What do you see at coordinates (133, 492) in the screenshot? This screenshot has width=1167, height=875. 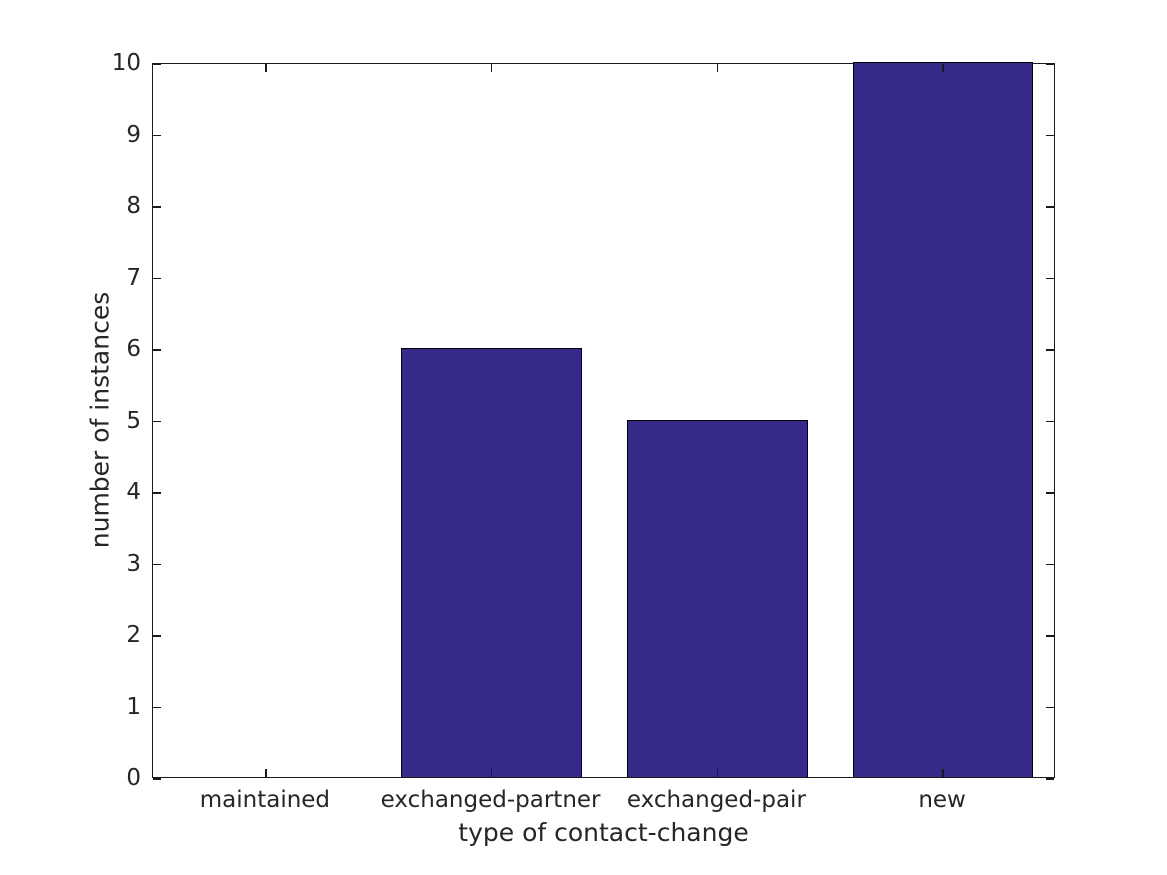 I see `y-tick-label-4: 4` at bounding box center [133, 492].